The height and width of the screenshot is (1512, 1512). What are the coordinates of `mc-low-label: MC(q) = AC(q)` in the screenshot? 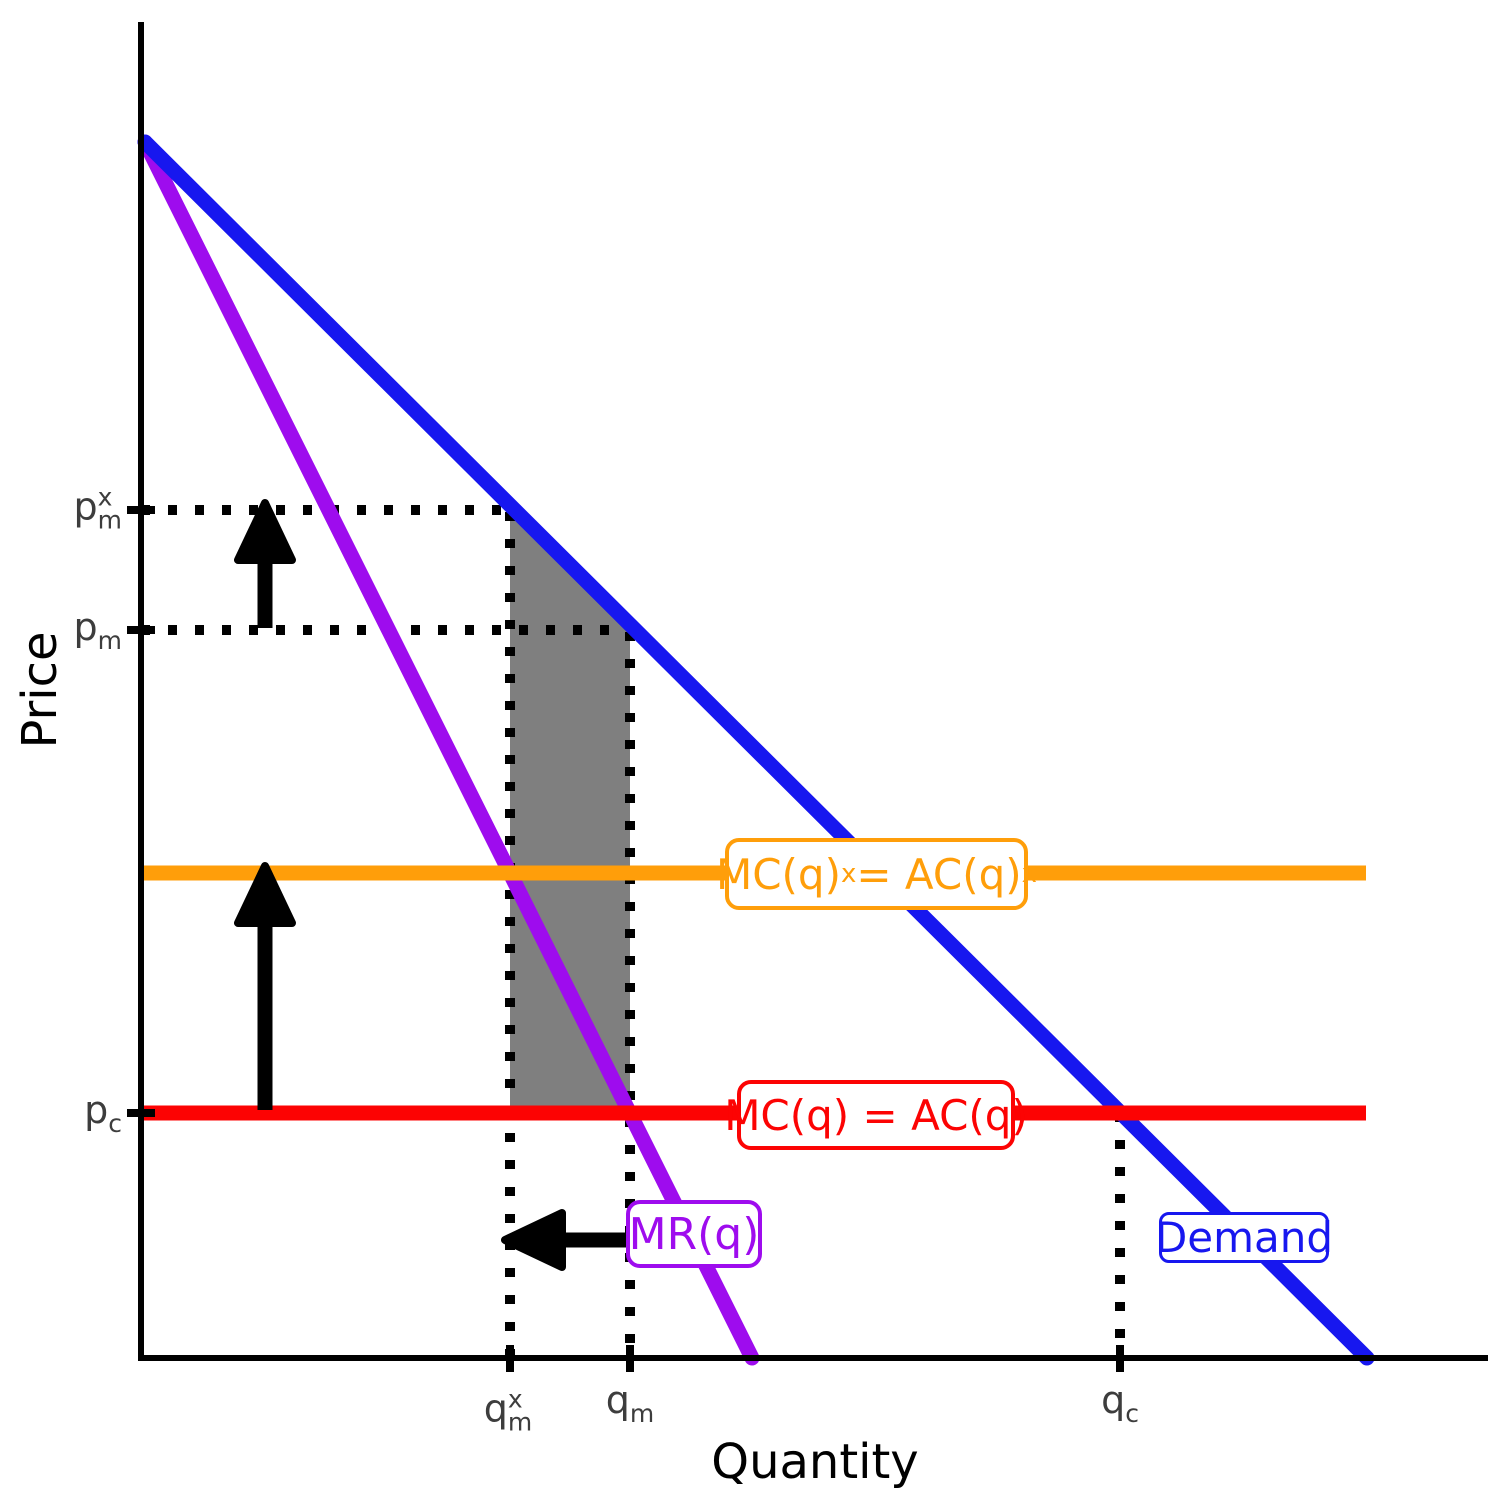 It's located at (876, 1115).